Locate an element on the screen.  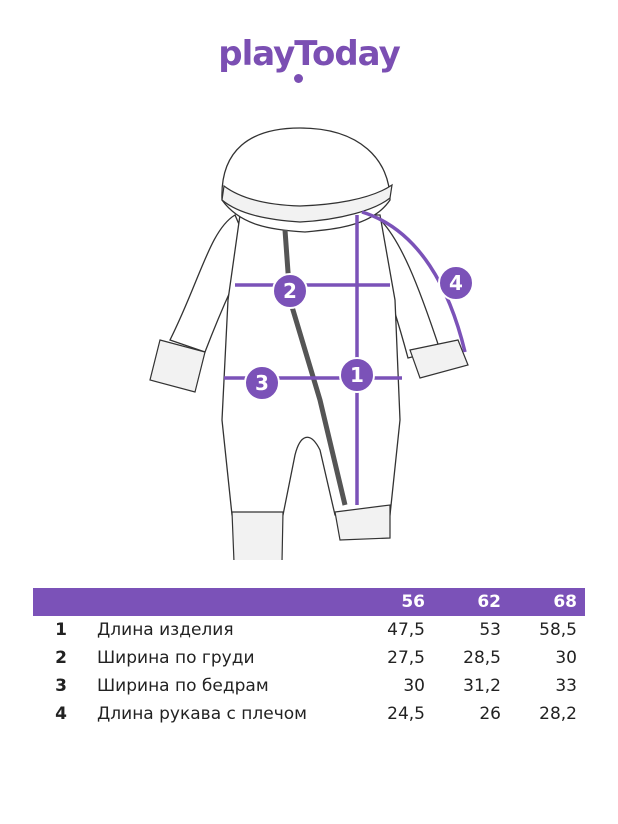
left-cuff is located at coordinates (177, 366).